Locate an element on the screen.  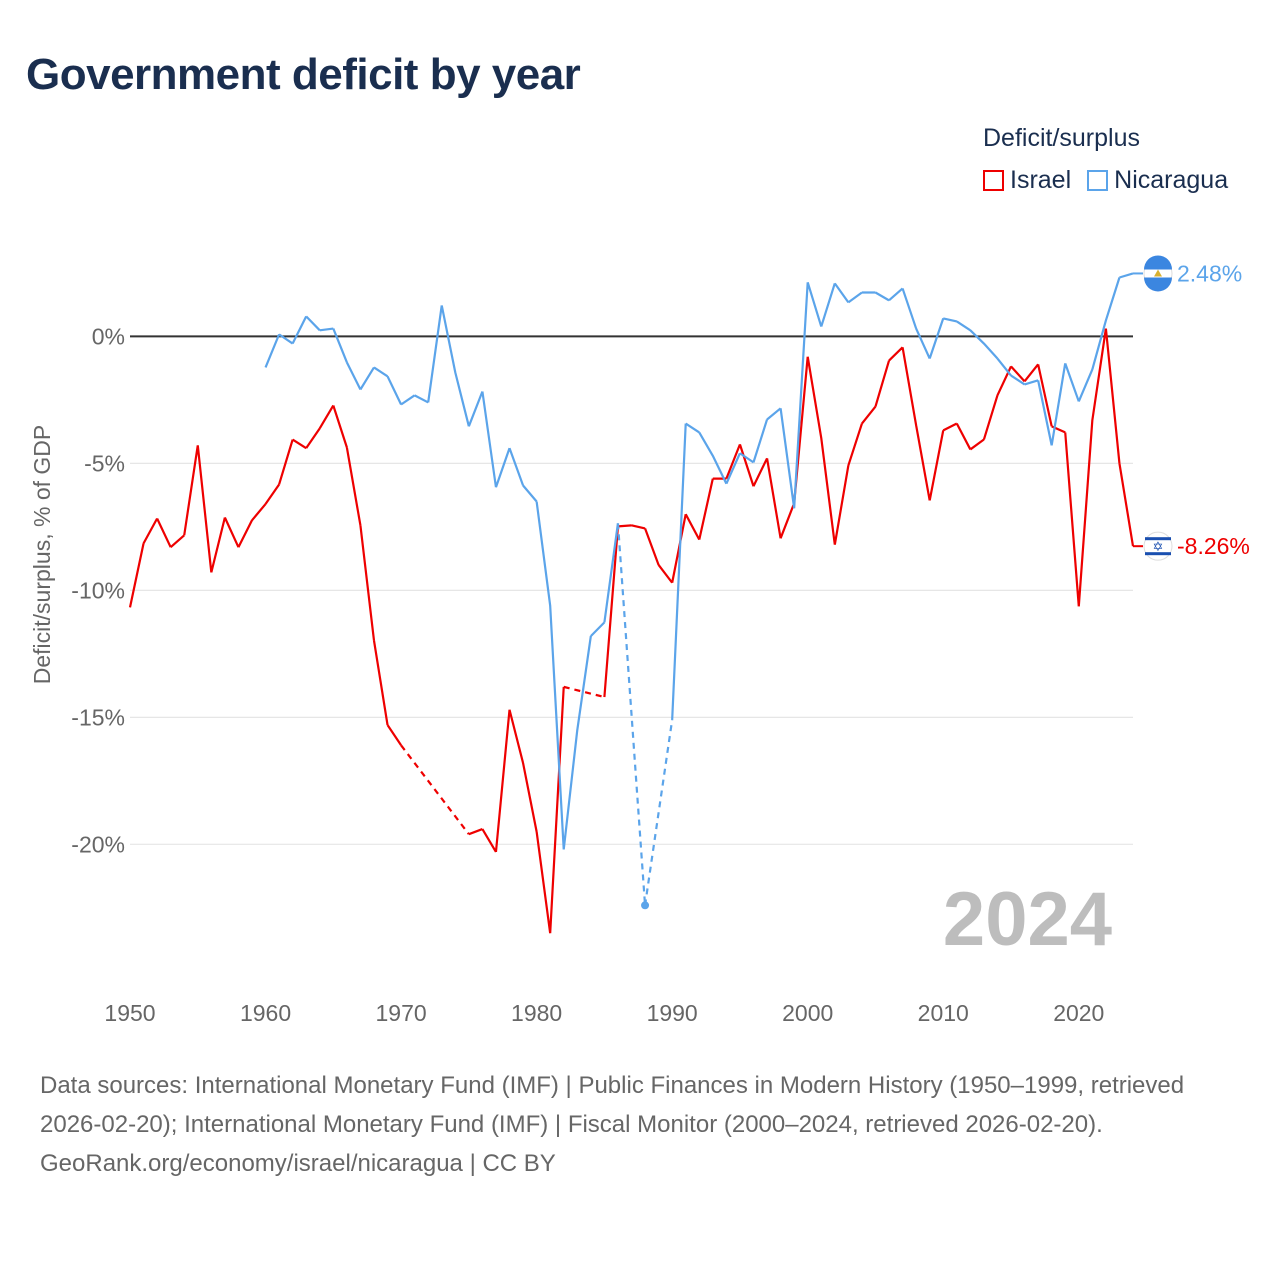
x-tick-label: 2010 is located at coordinates (943, 1013).